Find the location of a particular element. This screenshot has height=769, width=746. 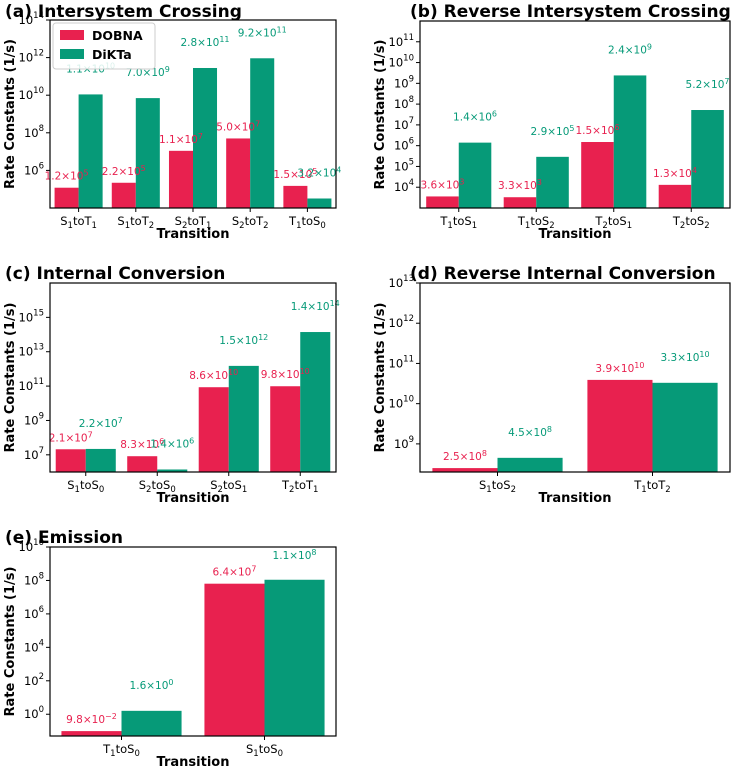

text-part: 1.3×10 is located at coordinates (672, 174).